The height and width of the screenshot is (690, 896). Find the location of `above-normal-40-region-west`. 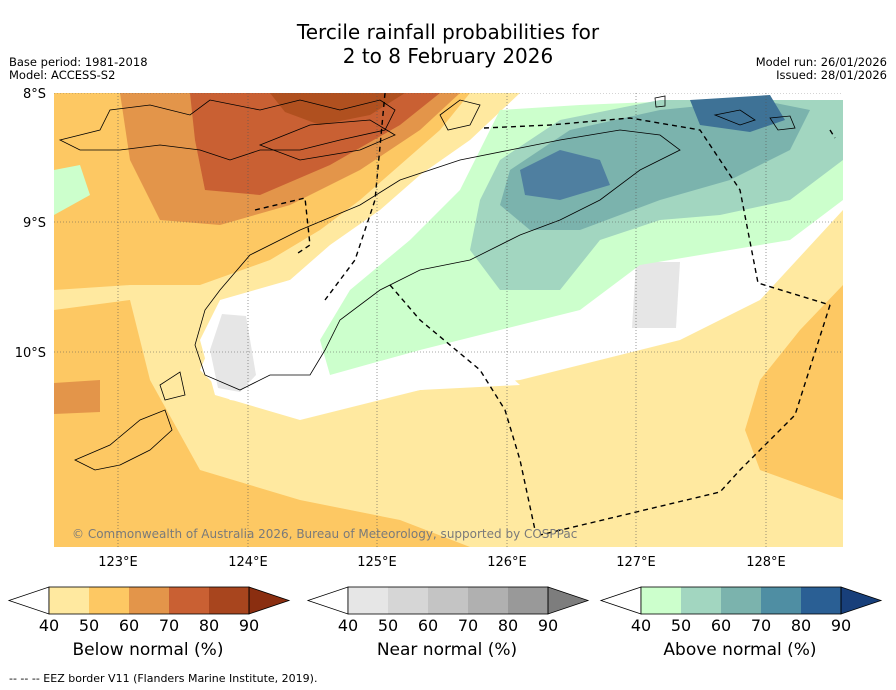

above-normal-40-region-west is located at coordinates (72, 190).